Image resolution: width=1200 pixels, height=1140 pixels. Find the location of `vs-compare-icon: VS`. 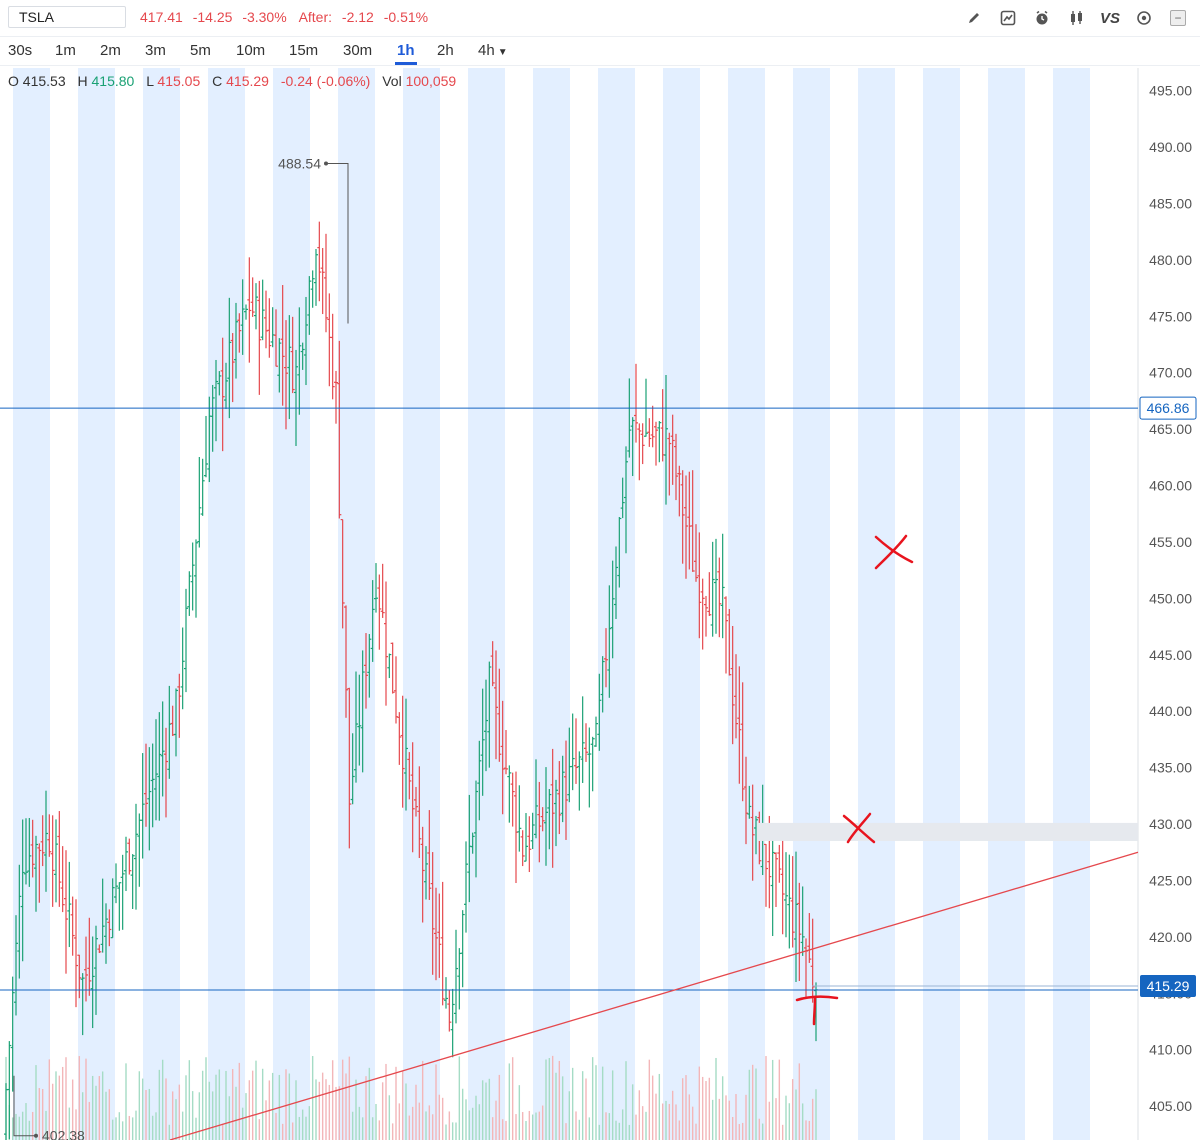

vs-compare-icon: VS is located at coordinates (1110, 18).